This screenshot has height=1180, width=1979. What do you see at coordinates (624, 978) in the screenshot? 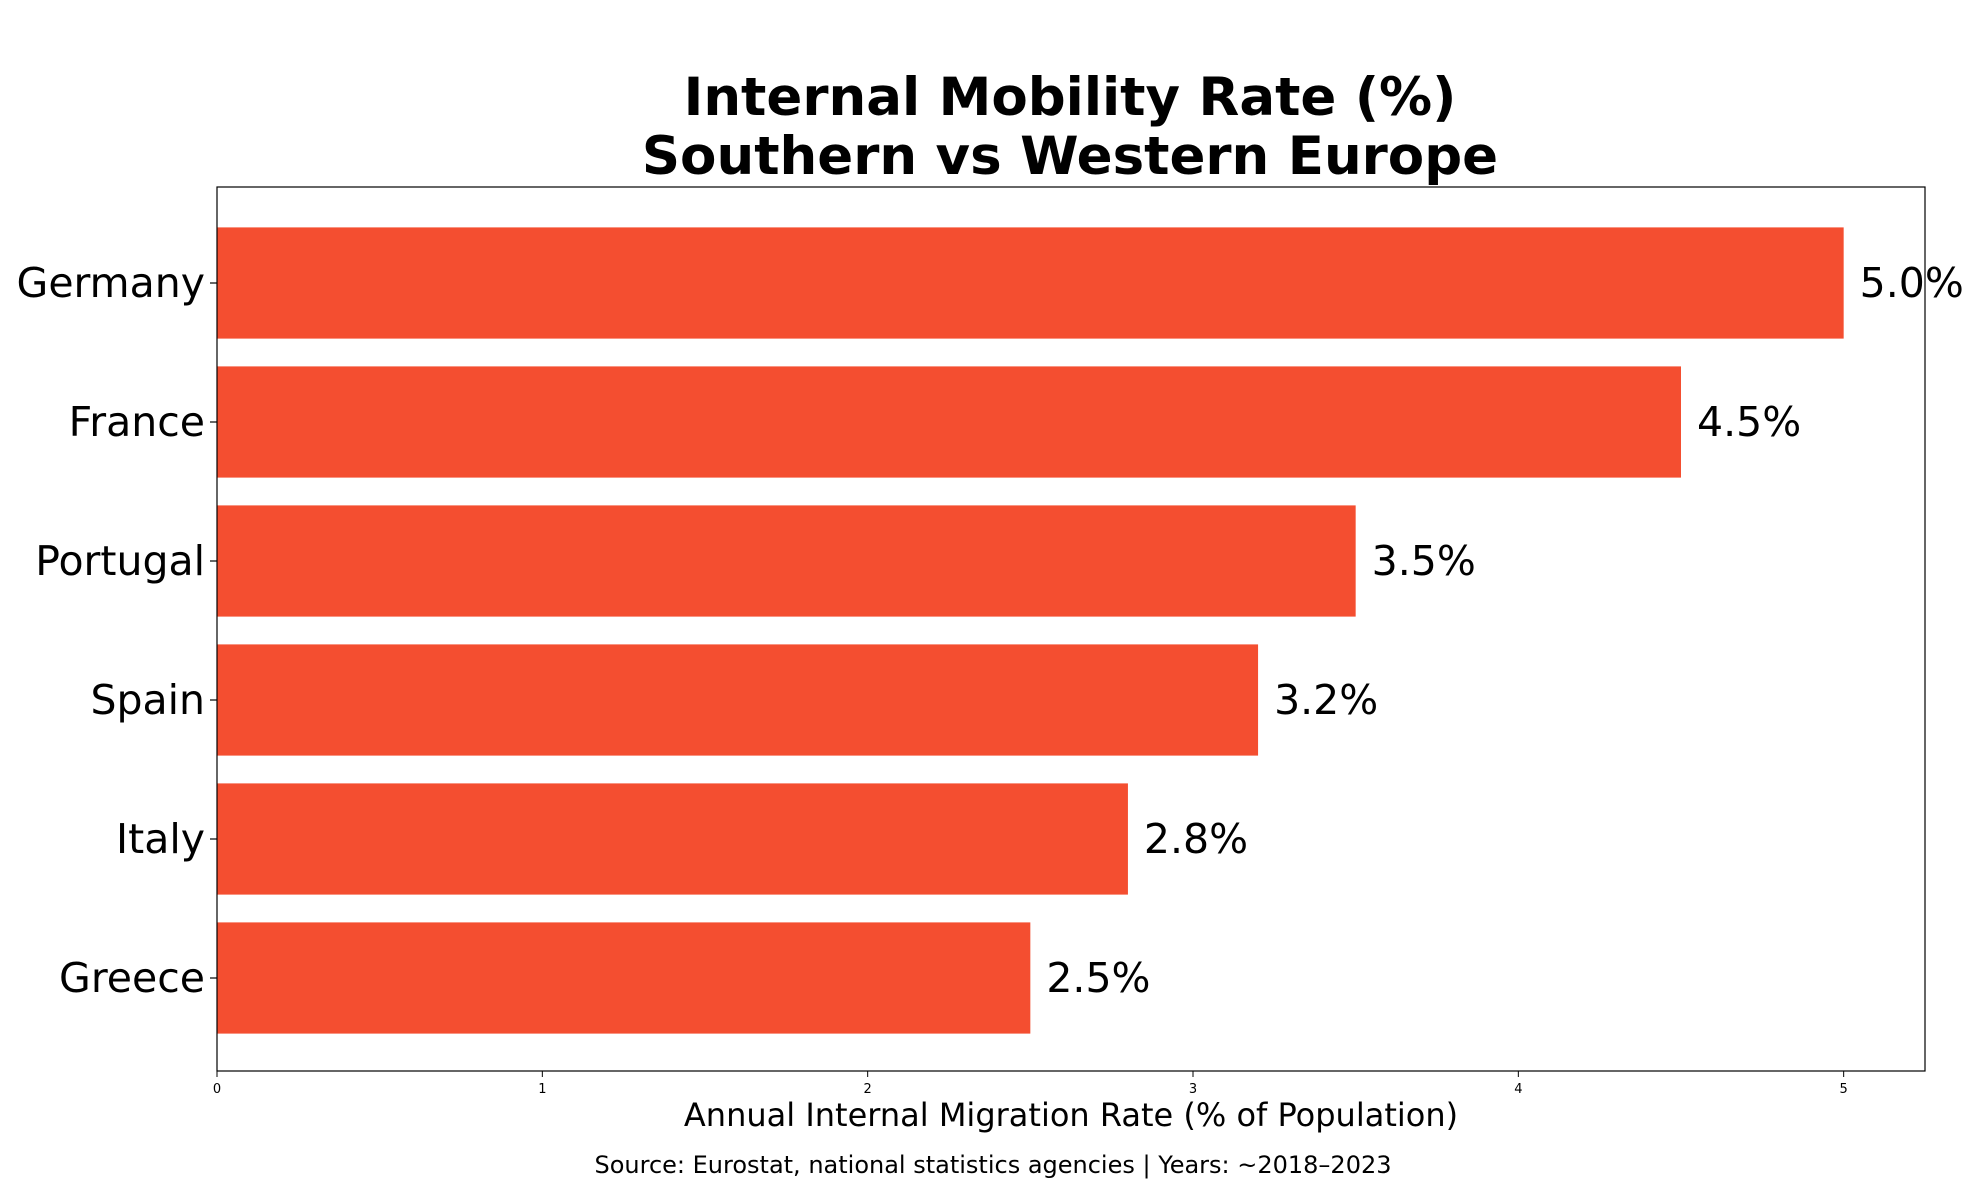
I see `bar-greece` at bounding box center [624, 978].